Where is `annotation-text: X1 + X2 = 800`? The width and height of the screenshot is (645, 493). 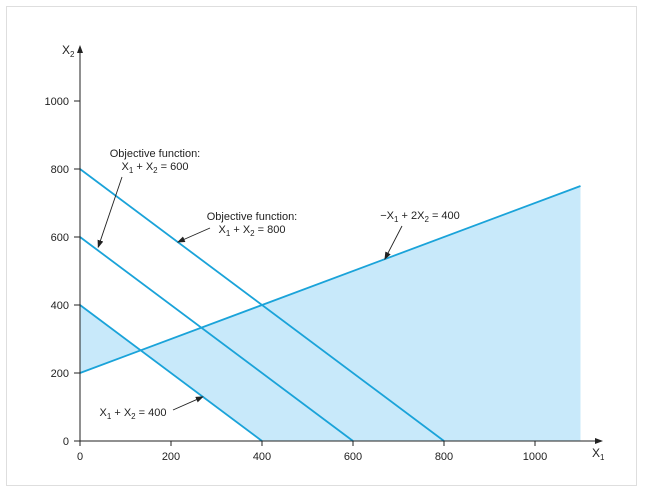
annotation-text: X1 + X2 = 800 is located at coordinates (251, 231).